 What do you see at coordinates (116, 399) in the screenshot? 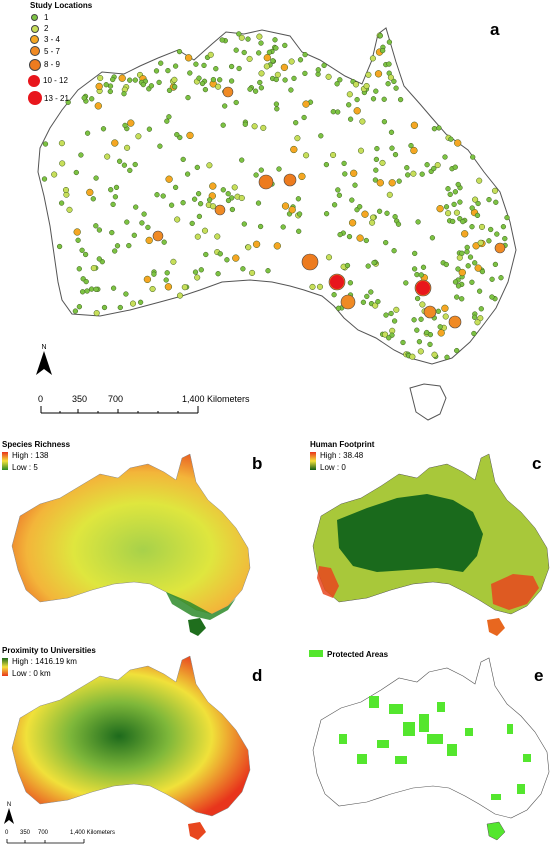
I see `scale-tick-700-a: 700` at bounding box center [116, 399].